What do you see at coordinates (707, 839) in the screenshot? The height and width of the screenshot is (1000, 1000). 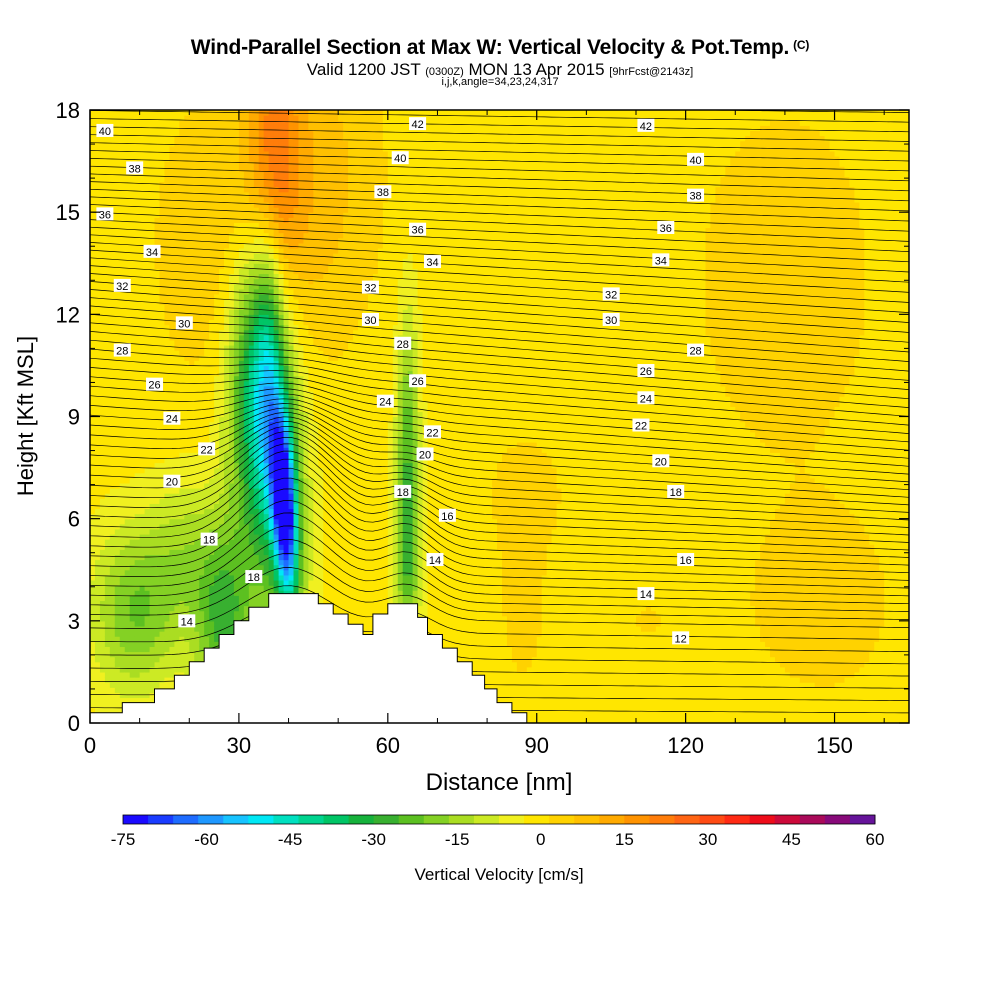 I see `colorbar-tick-label: 30` at bounding box center [707, 839].